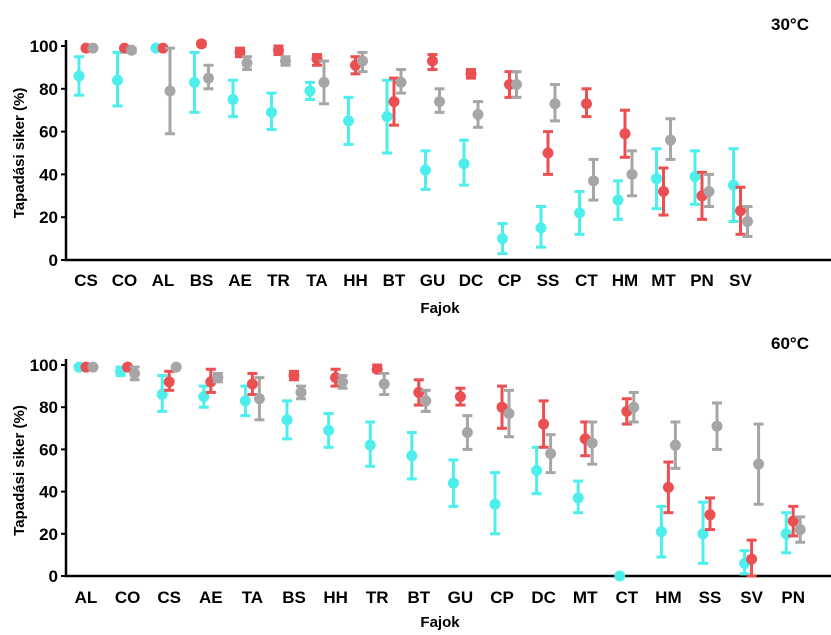  I want to click on x-tick-label: BS, so click(202, 280).